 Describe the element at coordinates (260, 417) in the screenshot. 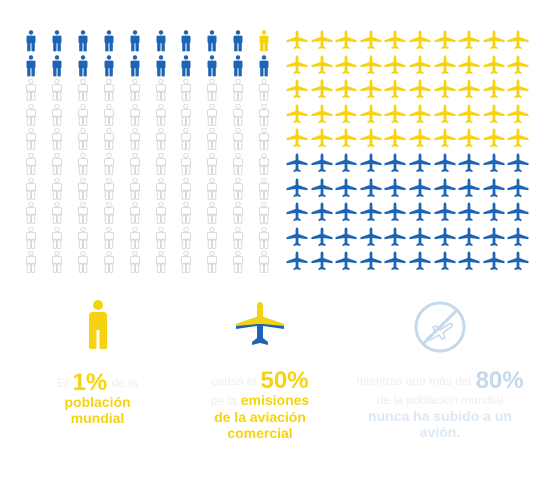

I see `emissions-line3: de la aviación` at that location.